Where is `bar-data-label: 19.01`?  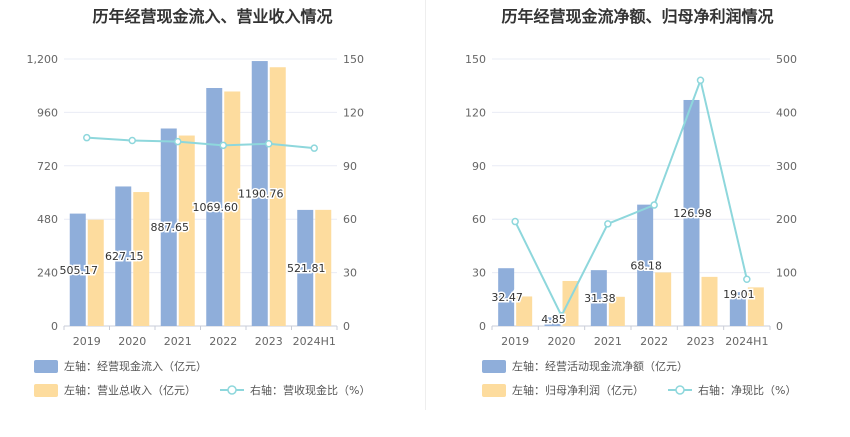 bar-data-label: 19.01 is located at coordinates (739, 294).